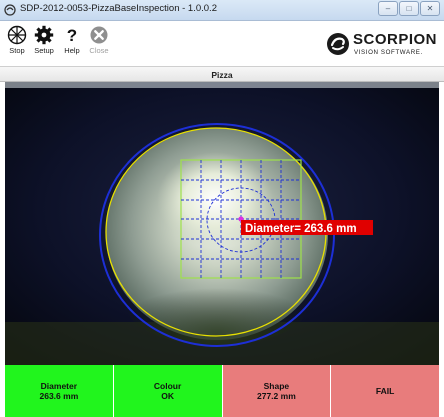 The height and width of the screenshot is (417, 444). I want to click on help-label: Help, so click(72, 50).